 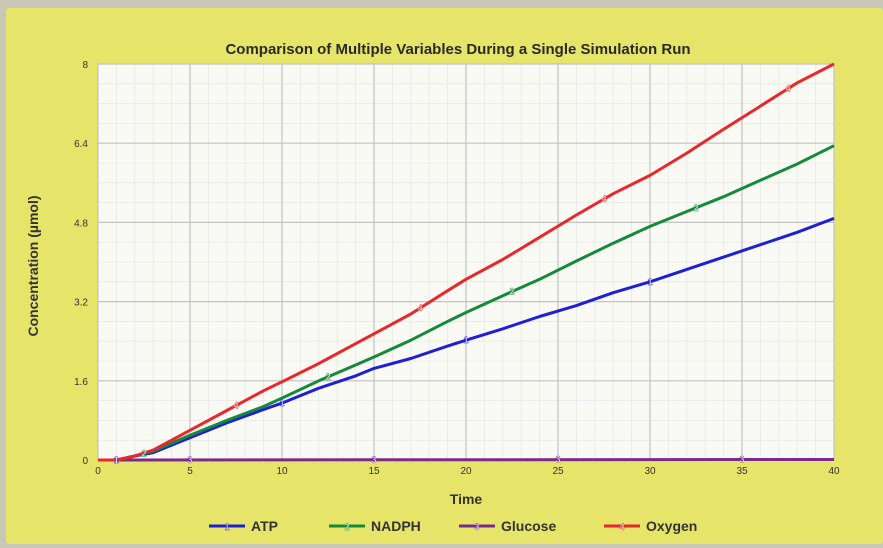 I want to click on legend: 1 ATP 2 NADPH 3 Glucose 4 Oxygen, so click(x=453, y=526).